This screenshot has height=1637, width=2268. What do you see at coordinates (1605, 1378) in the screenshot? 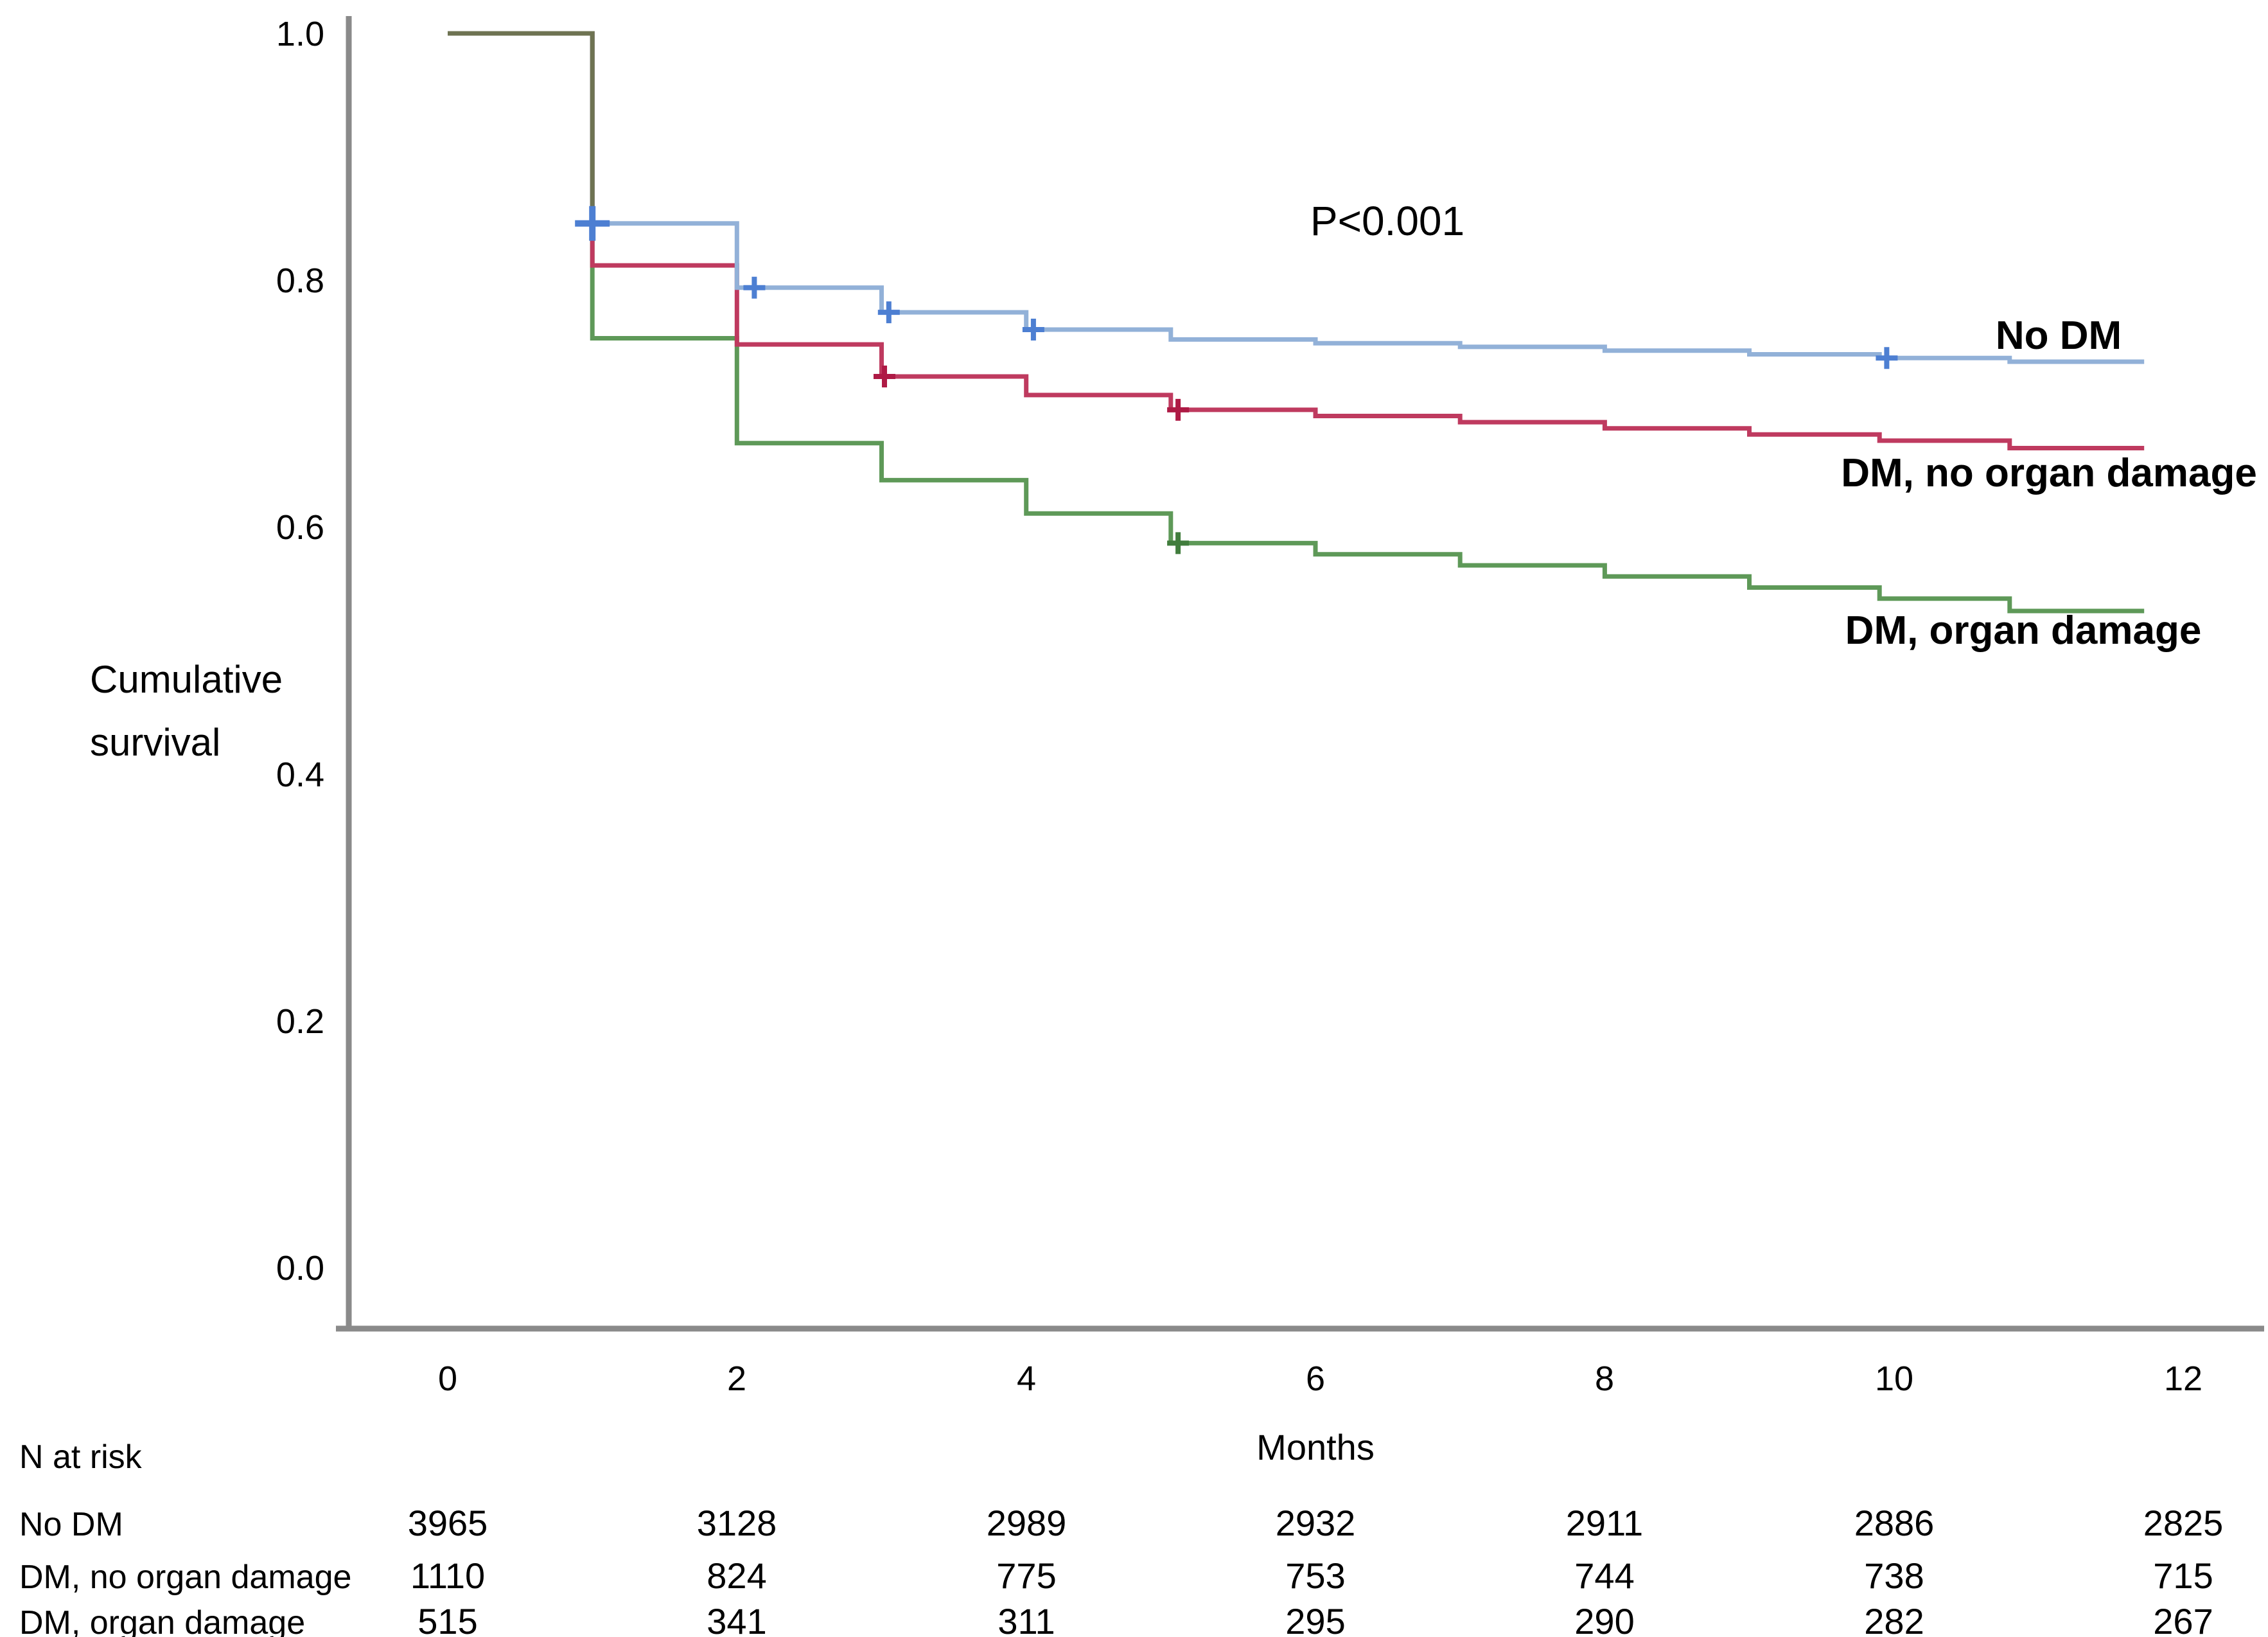
I see `x-tick-label: 8` at bounding box center [1605, 1378].